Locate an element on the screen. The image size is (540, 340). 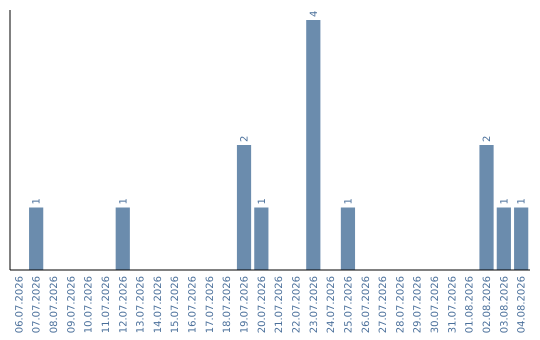
x-tick-label: 12.07.2026 is located at coordinates (124, 305).